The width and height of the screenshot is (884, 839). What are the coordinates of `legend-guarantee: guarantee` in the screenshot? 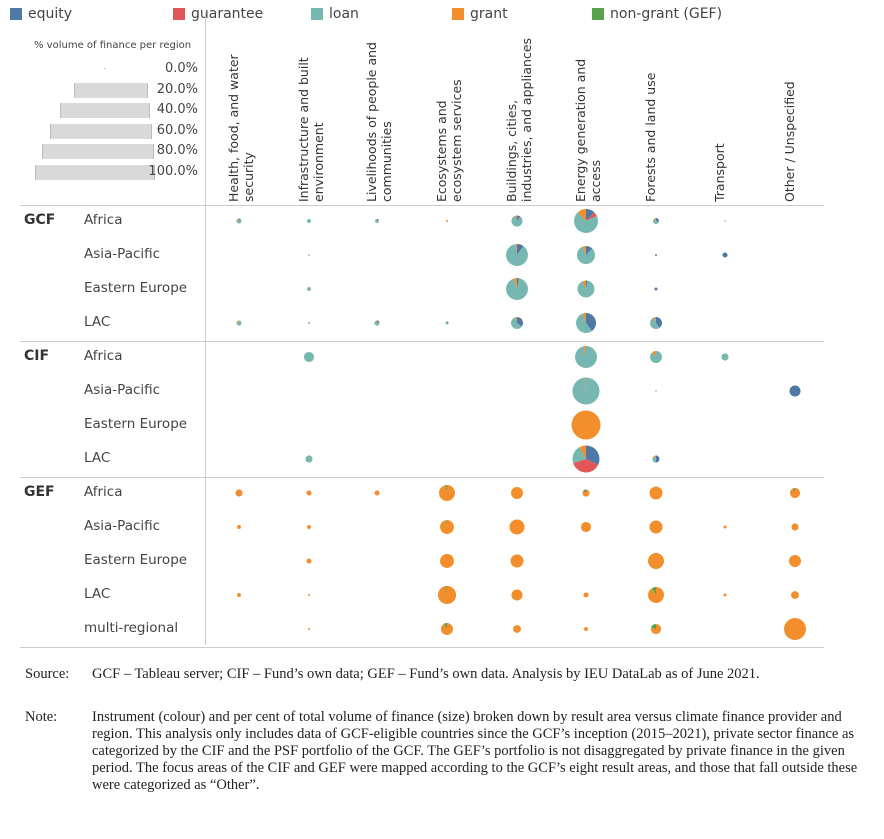 It's located at (218, 14).